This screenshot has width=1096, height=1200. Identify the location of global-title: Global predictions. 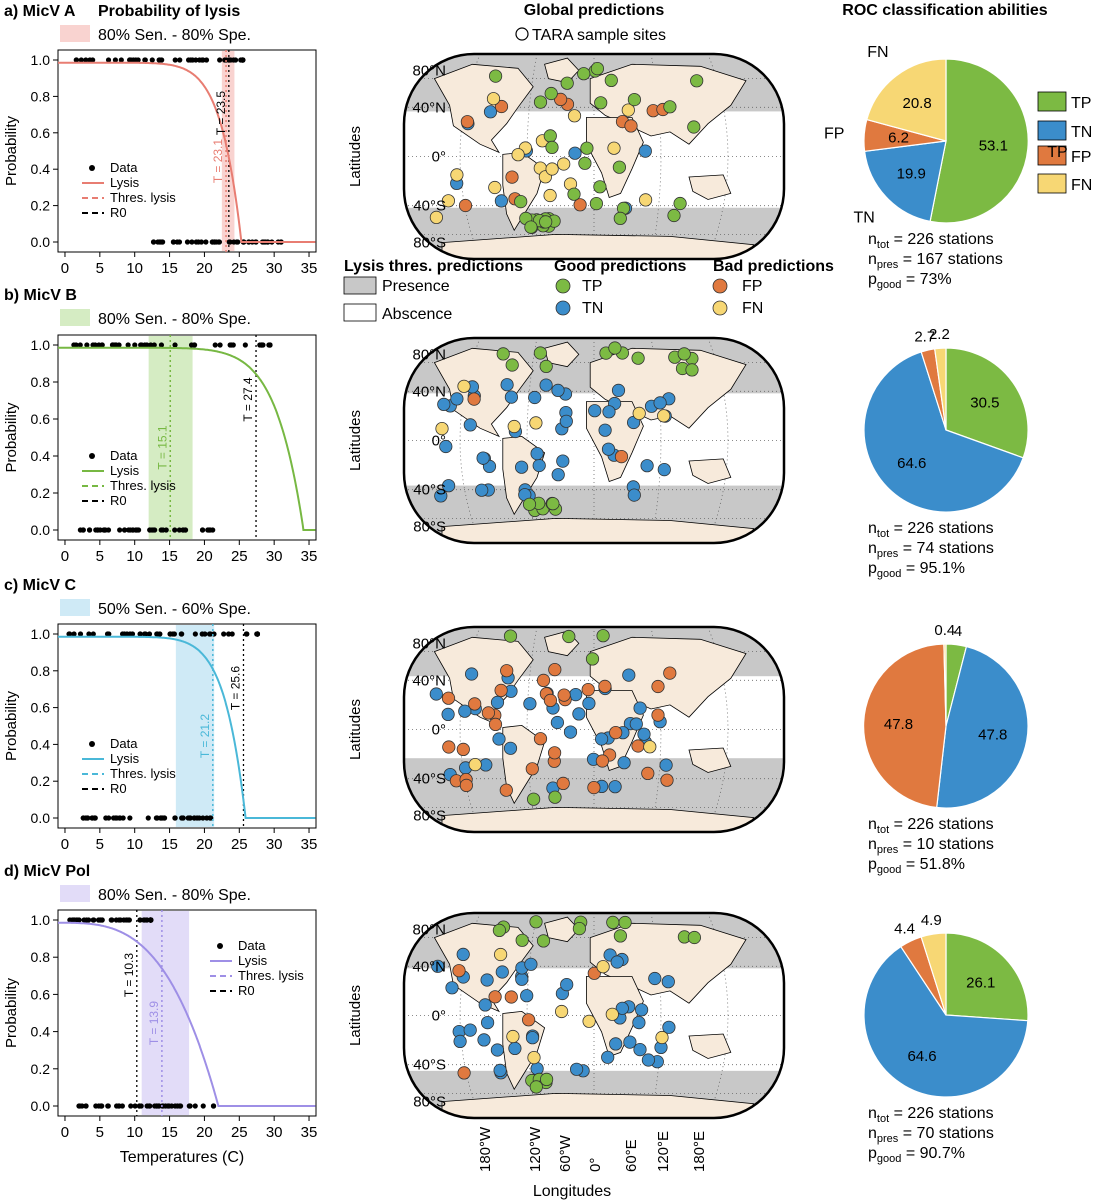
(594, 10).